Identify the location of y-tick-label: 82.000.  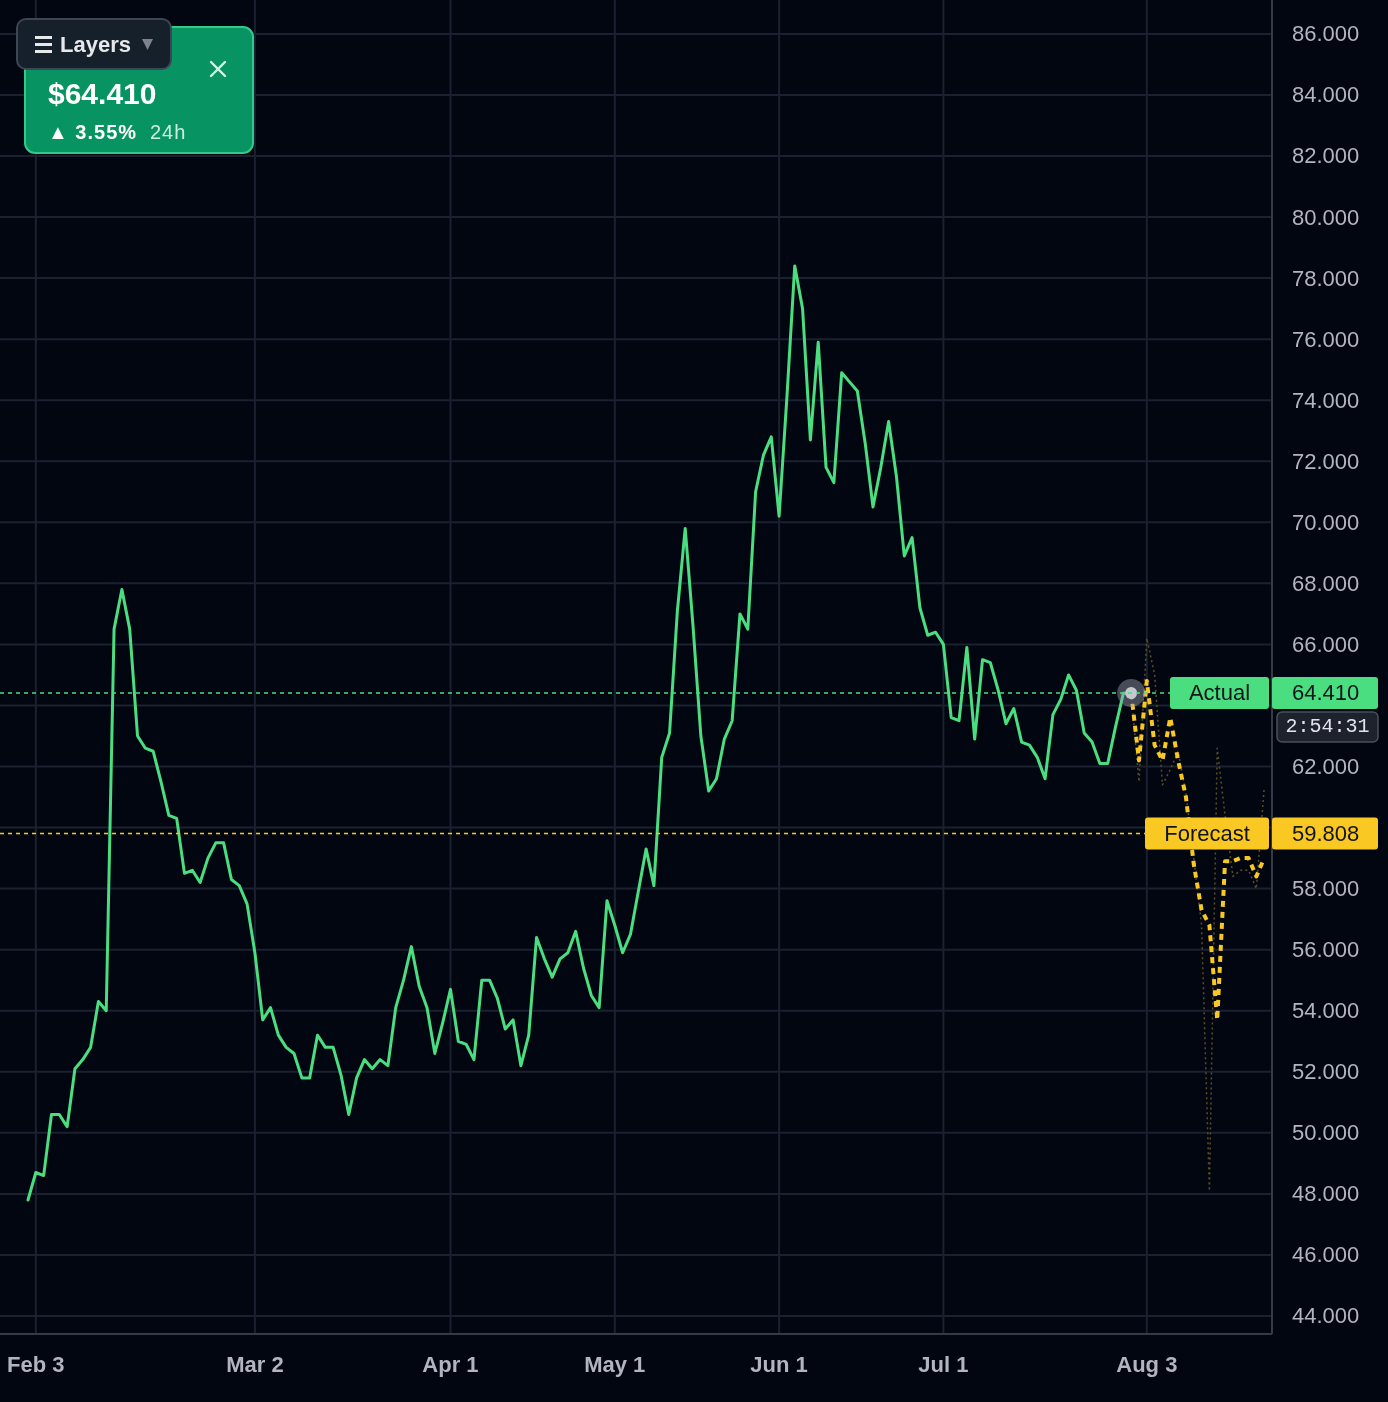
(1326, 156).